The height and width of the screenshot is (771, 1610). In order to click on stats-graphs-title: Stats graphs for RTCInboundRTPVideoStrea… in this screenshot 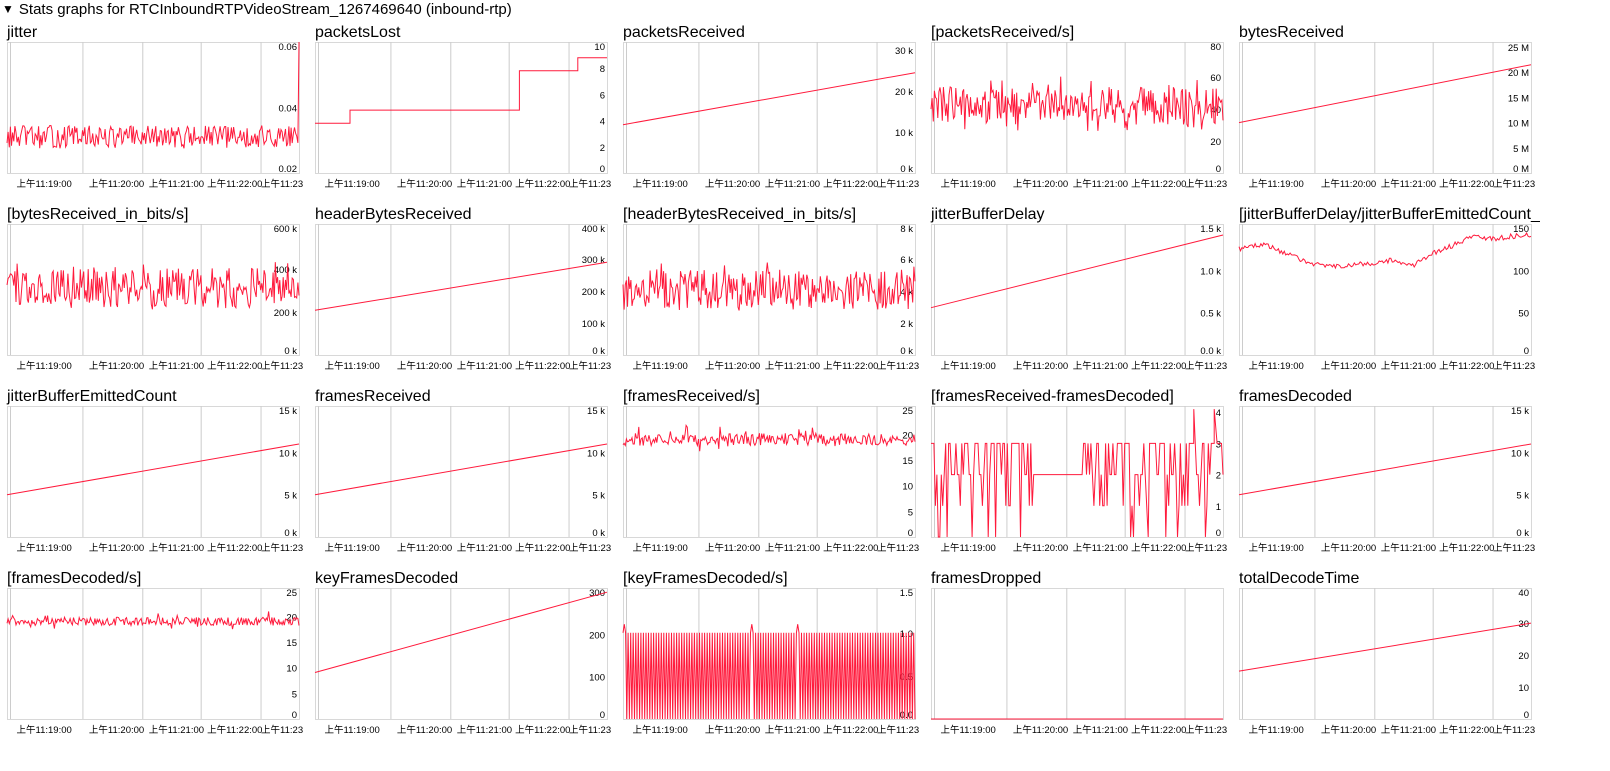, I will do `click(265, 9)`.